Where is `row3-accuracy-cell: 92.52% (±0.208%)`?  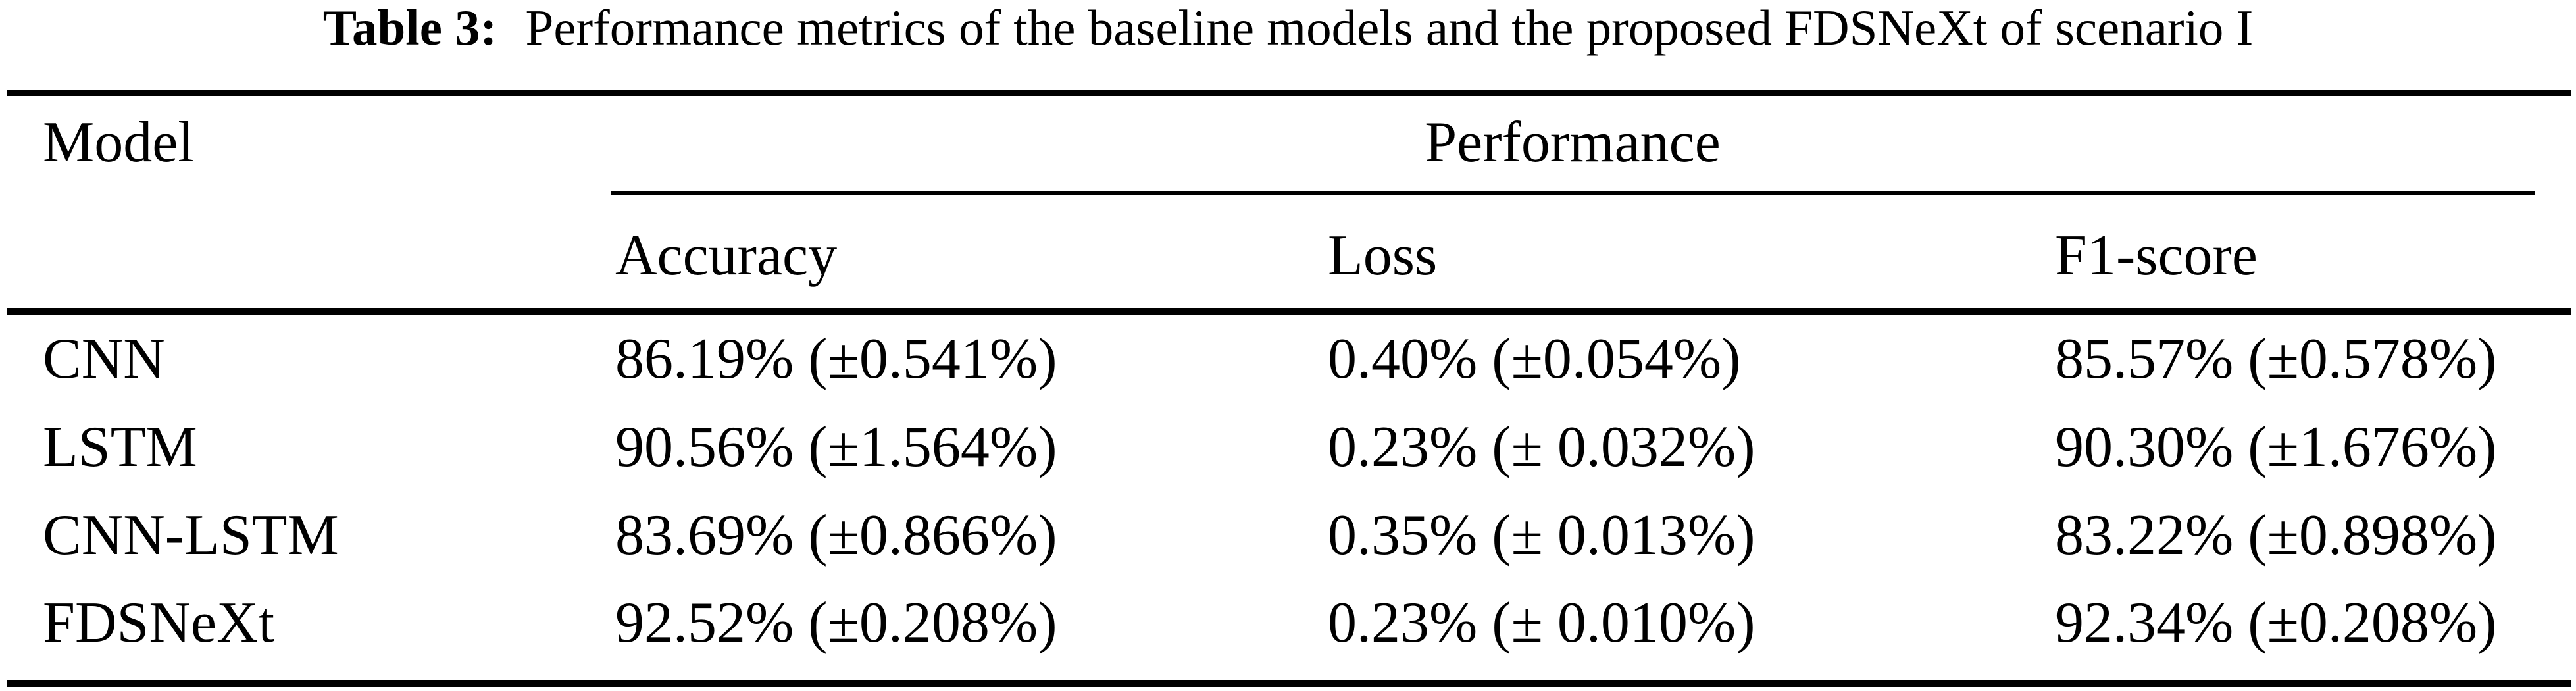
row3-accuracy-cell: 92.52% (±0.208%) is located at coordinates (836, 623).